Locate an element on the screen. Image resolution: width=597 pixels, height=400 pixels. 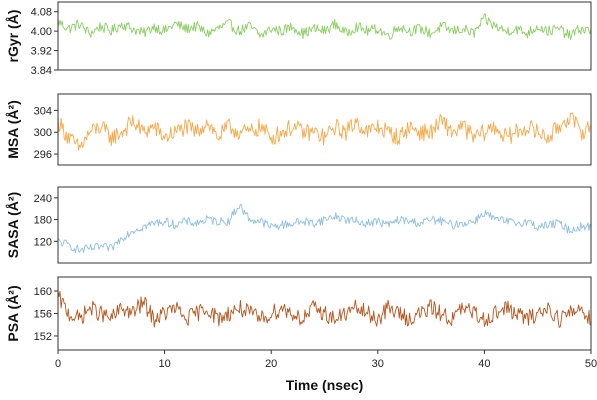
y-tick-label: 156 is located at coordinates (43, 315).